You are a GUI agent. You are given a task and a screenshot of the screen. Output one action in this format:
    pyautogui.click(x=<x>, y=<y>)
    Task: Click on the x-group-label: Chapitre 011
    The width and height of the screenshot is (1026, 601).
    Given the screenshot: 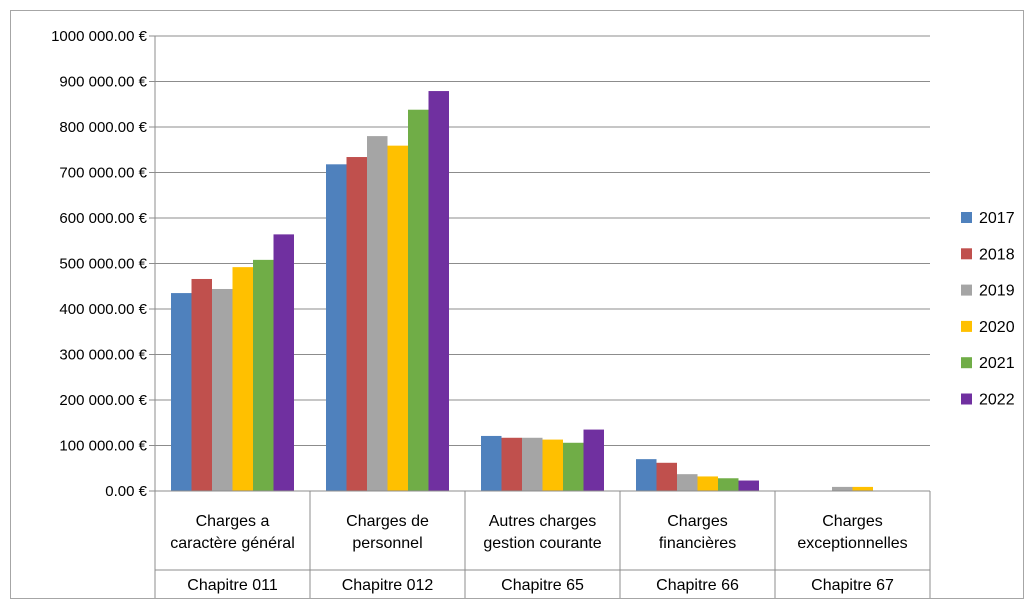 What is the action you would take?
    pyautogui.click(x=232, y=585)
    